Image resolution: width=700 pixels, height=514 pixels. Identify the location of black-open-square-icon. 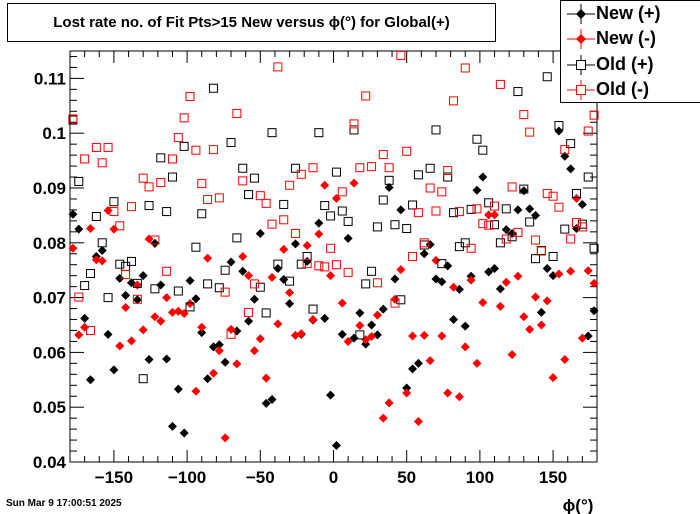
(581, 65).